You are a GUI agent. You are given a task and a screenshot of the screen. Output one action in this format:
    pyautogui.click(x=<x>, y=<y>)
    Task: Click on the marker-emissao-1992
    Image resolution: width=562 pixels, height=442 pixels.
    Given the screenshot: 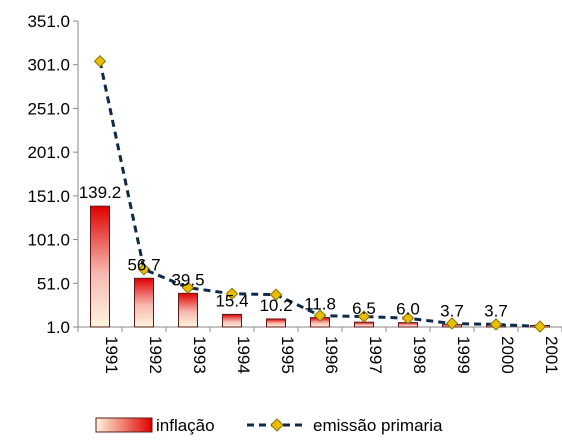 What is the action you would take?
    pyautogui.click(x=144, y=269)
    